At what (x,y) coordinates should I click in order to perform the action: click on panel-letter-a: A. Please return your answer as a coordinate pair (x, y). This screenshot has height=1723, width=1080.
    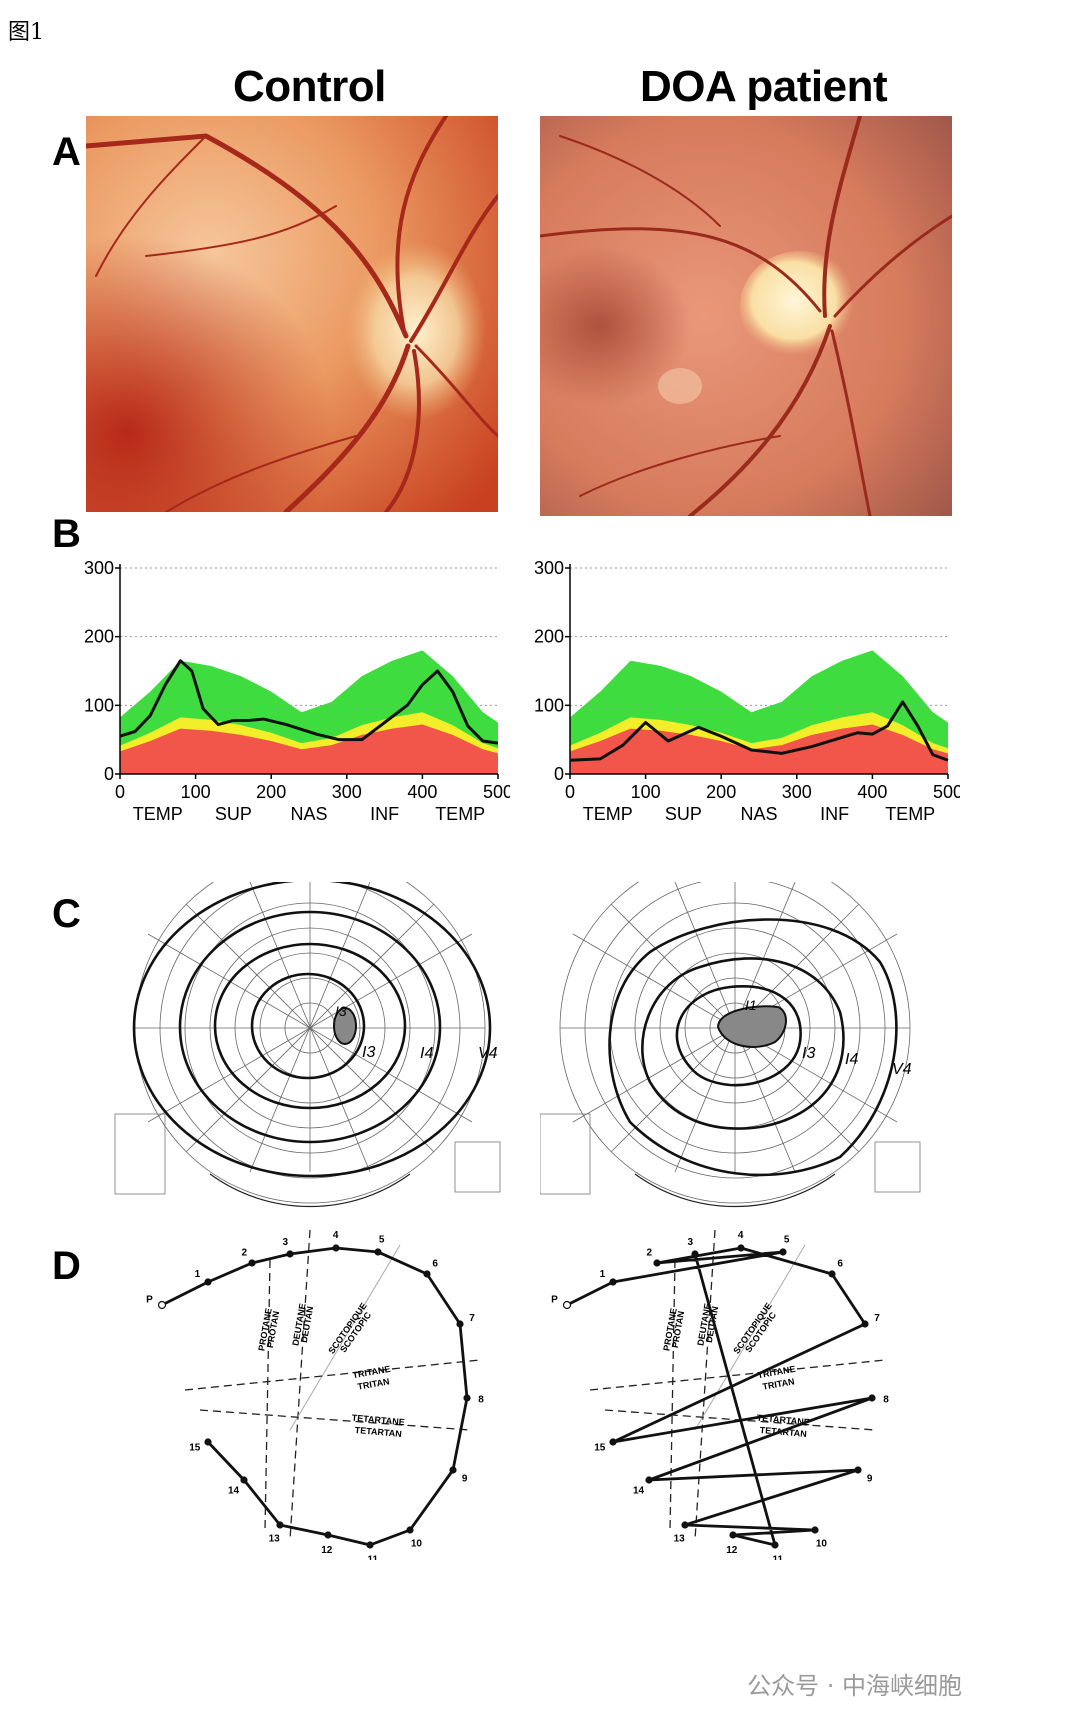
    Looking at the image, I should click on (66, 152).